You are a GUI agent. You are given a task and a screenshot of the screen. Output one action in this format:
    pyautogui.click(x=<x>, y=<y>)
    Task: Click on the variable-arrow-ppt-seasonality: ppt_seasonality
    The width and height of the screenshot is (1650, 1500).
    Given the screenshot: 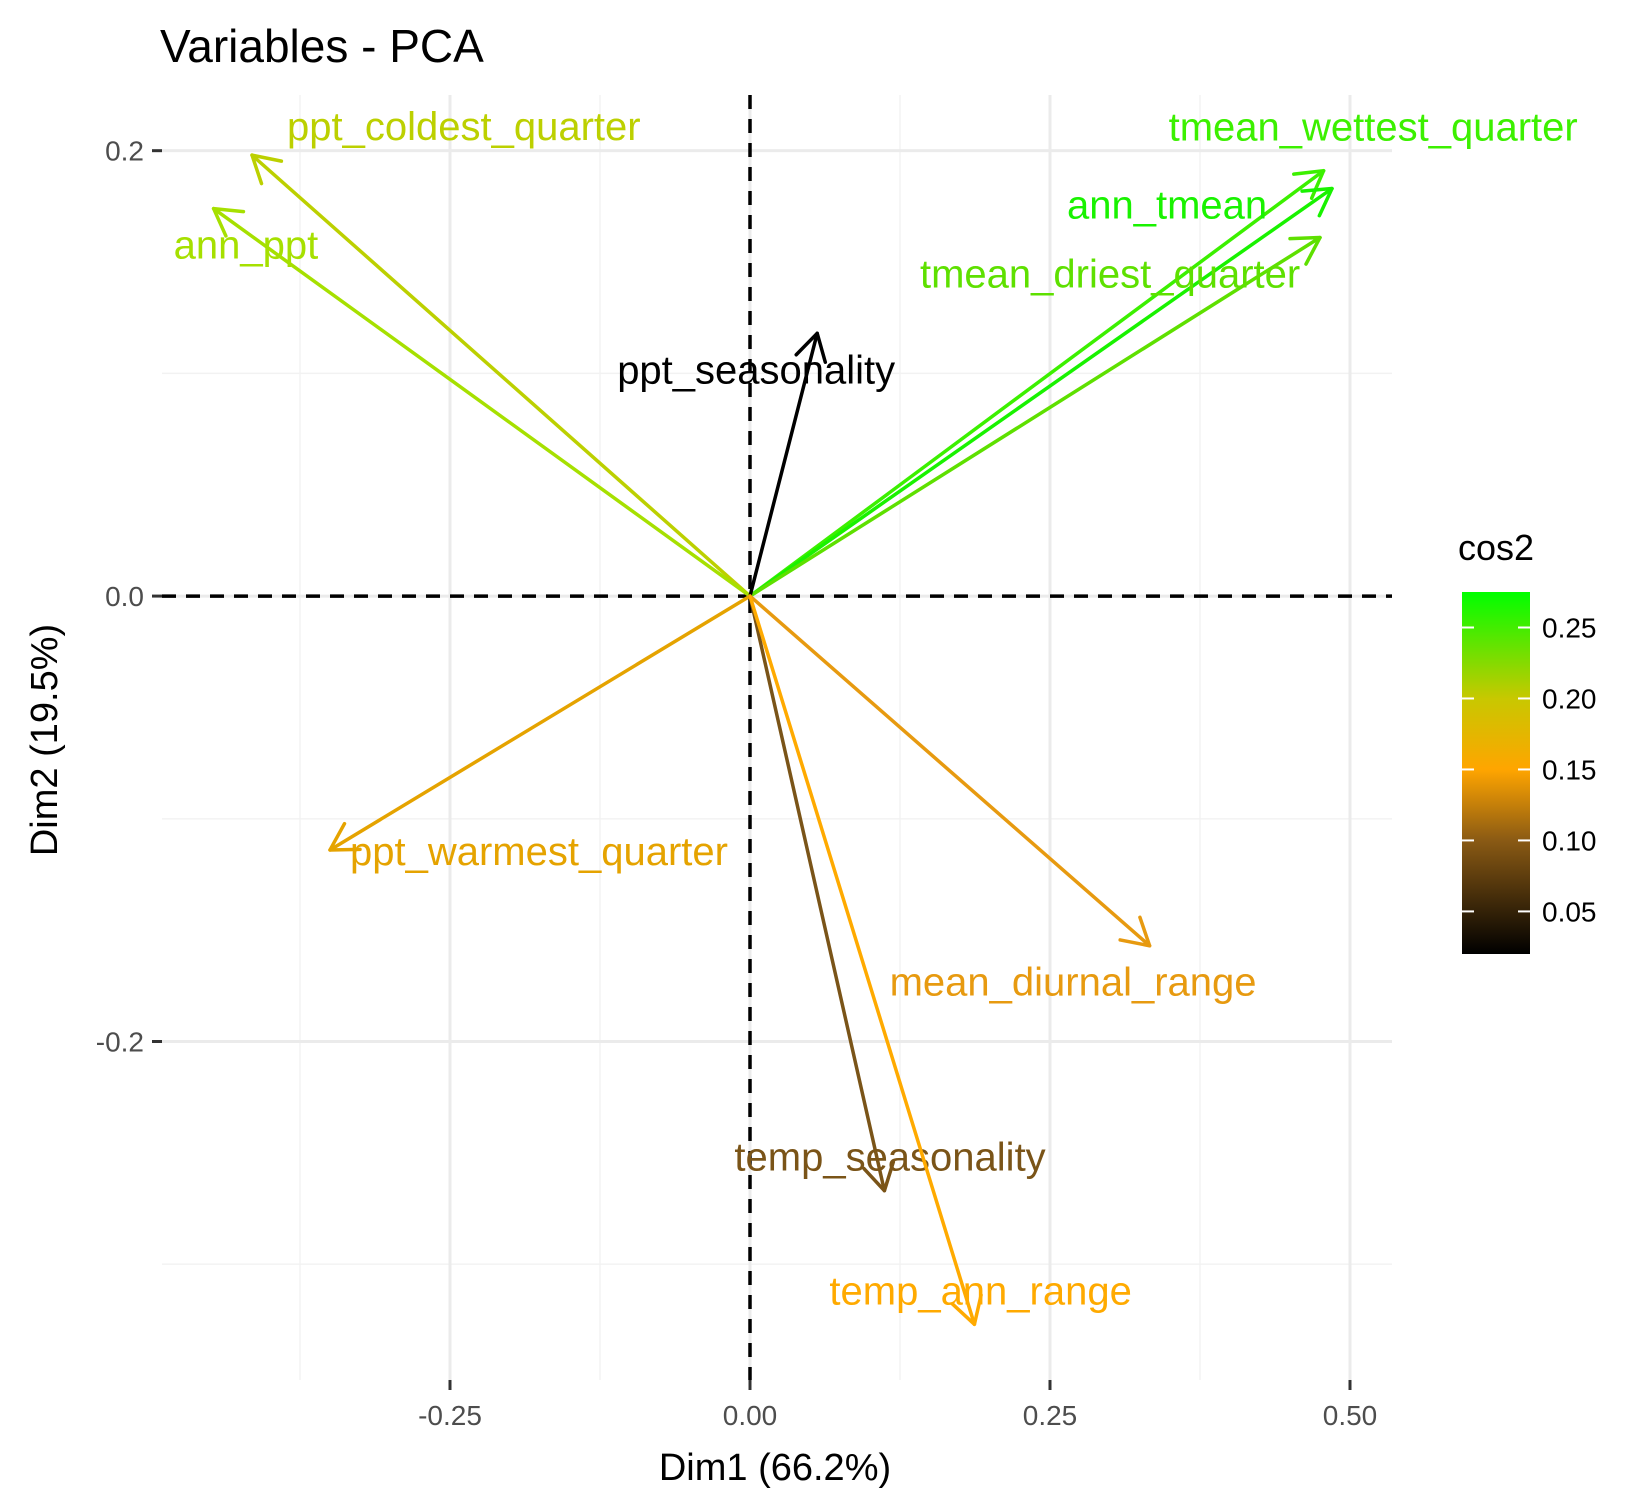 What is the action you would take?
    pyautogui.click(x=756, y=464)
    